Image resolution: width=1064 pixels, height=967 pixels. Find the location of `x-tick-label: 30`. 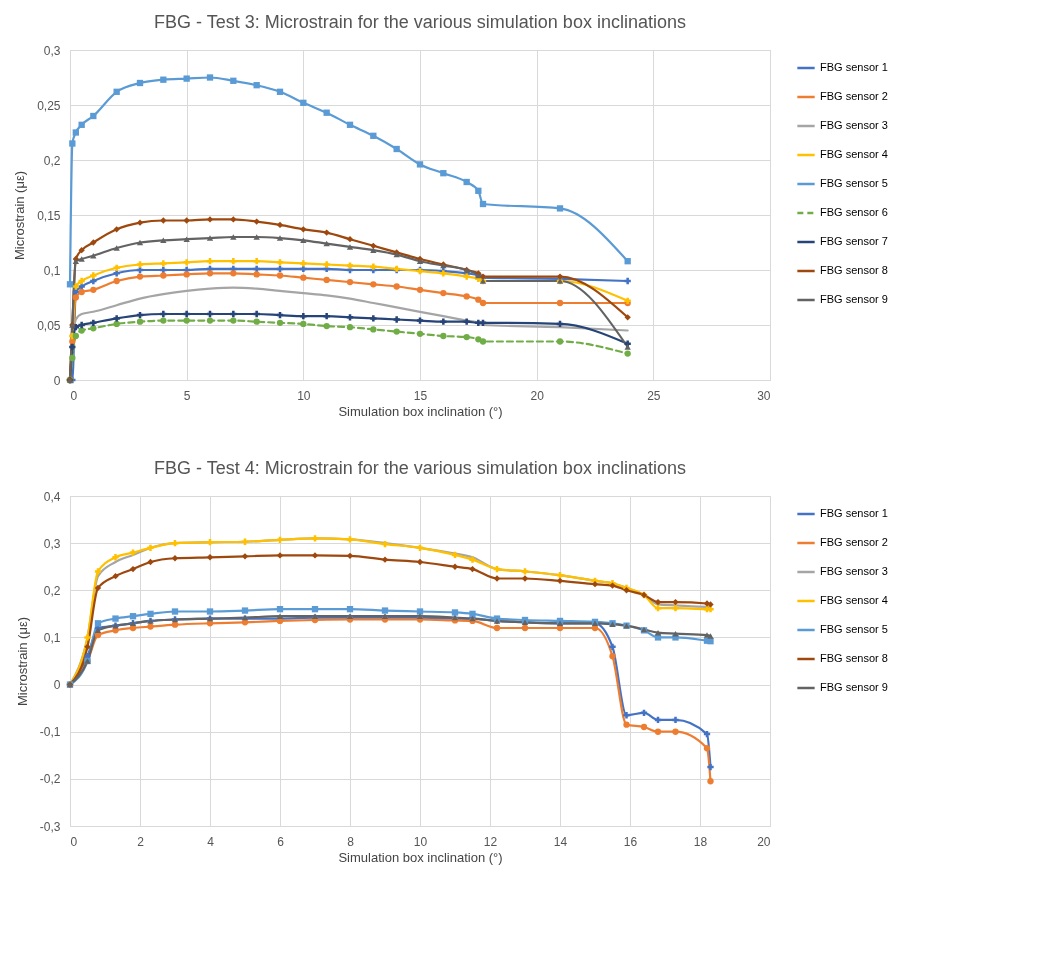

x-tick-label: 30 is located at coordinates (764, 395).